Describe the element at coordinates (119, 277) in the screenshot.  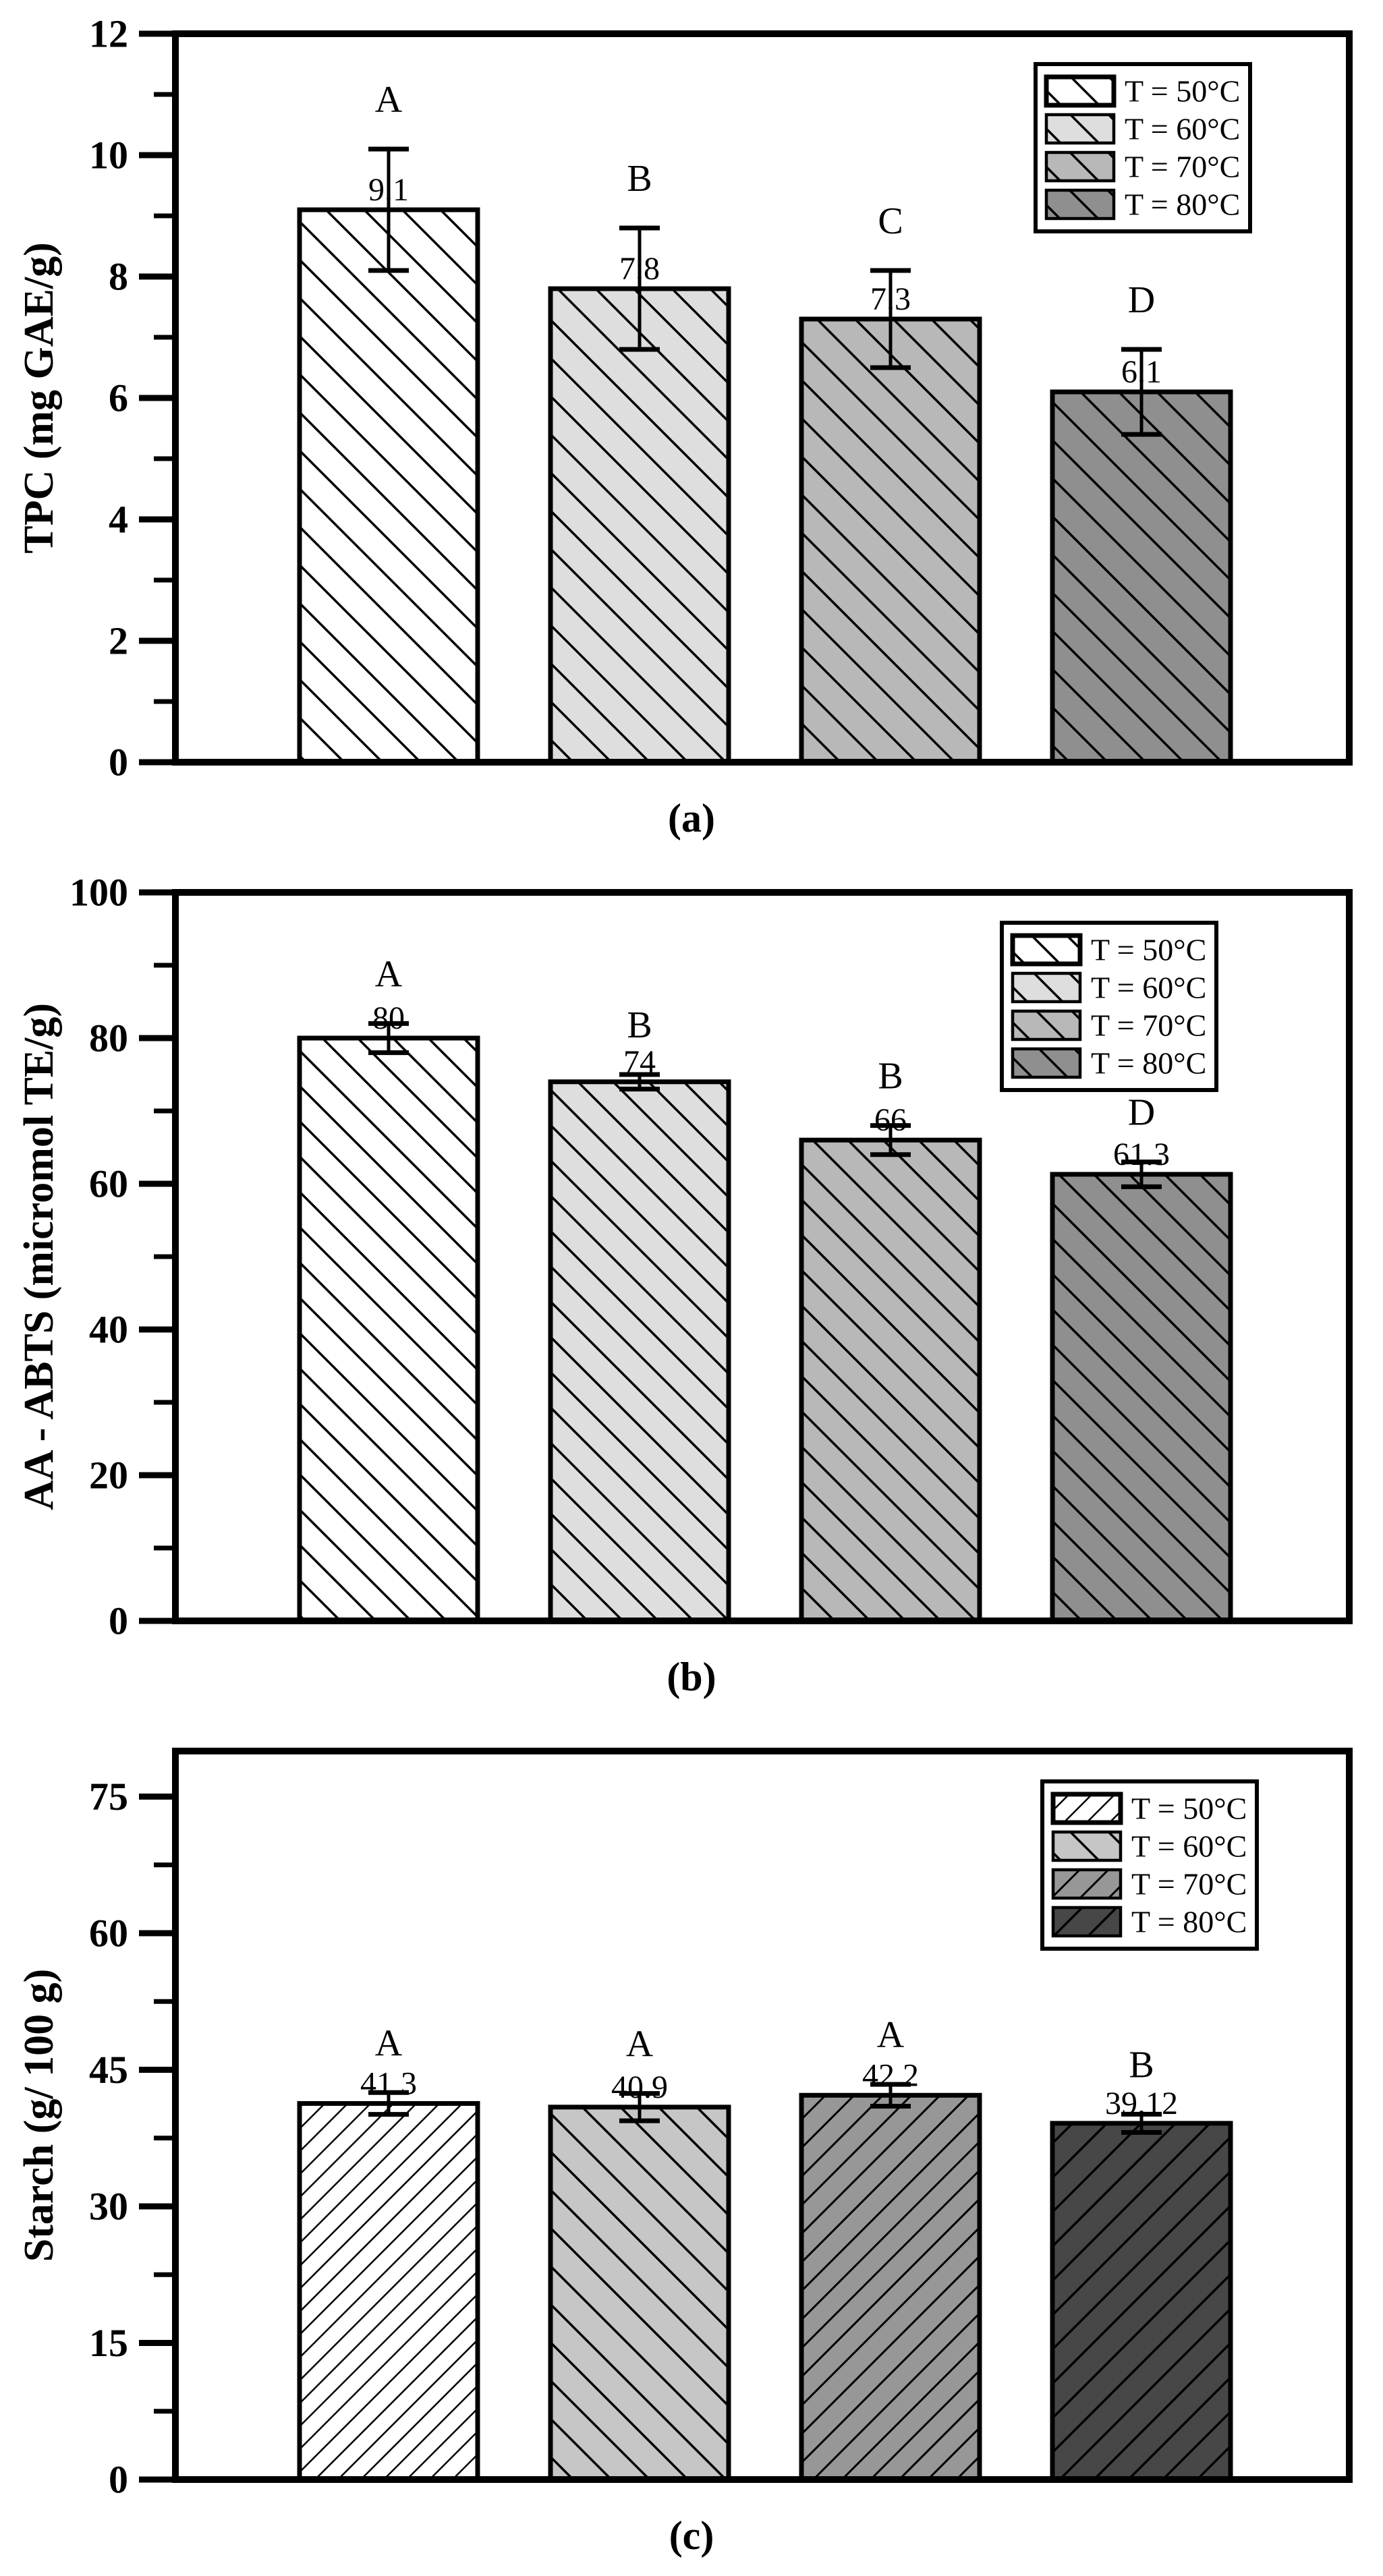
I see `y-tick-label: 8` at that location.